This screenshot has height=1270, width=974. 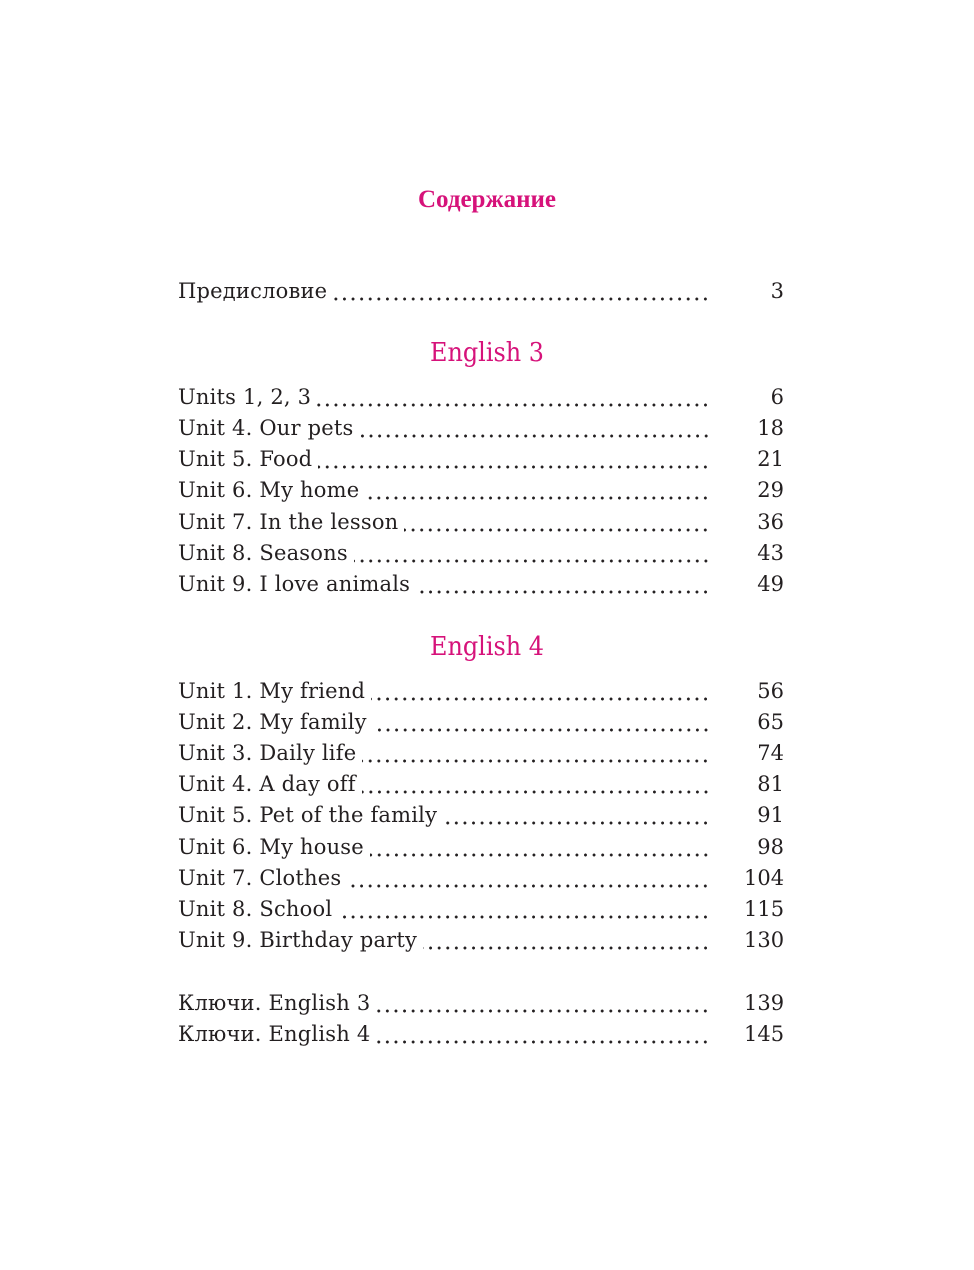 I want to click on toc-entry-page: 91, so click(x=770, y=815).